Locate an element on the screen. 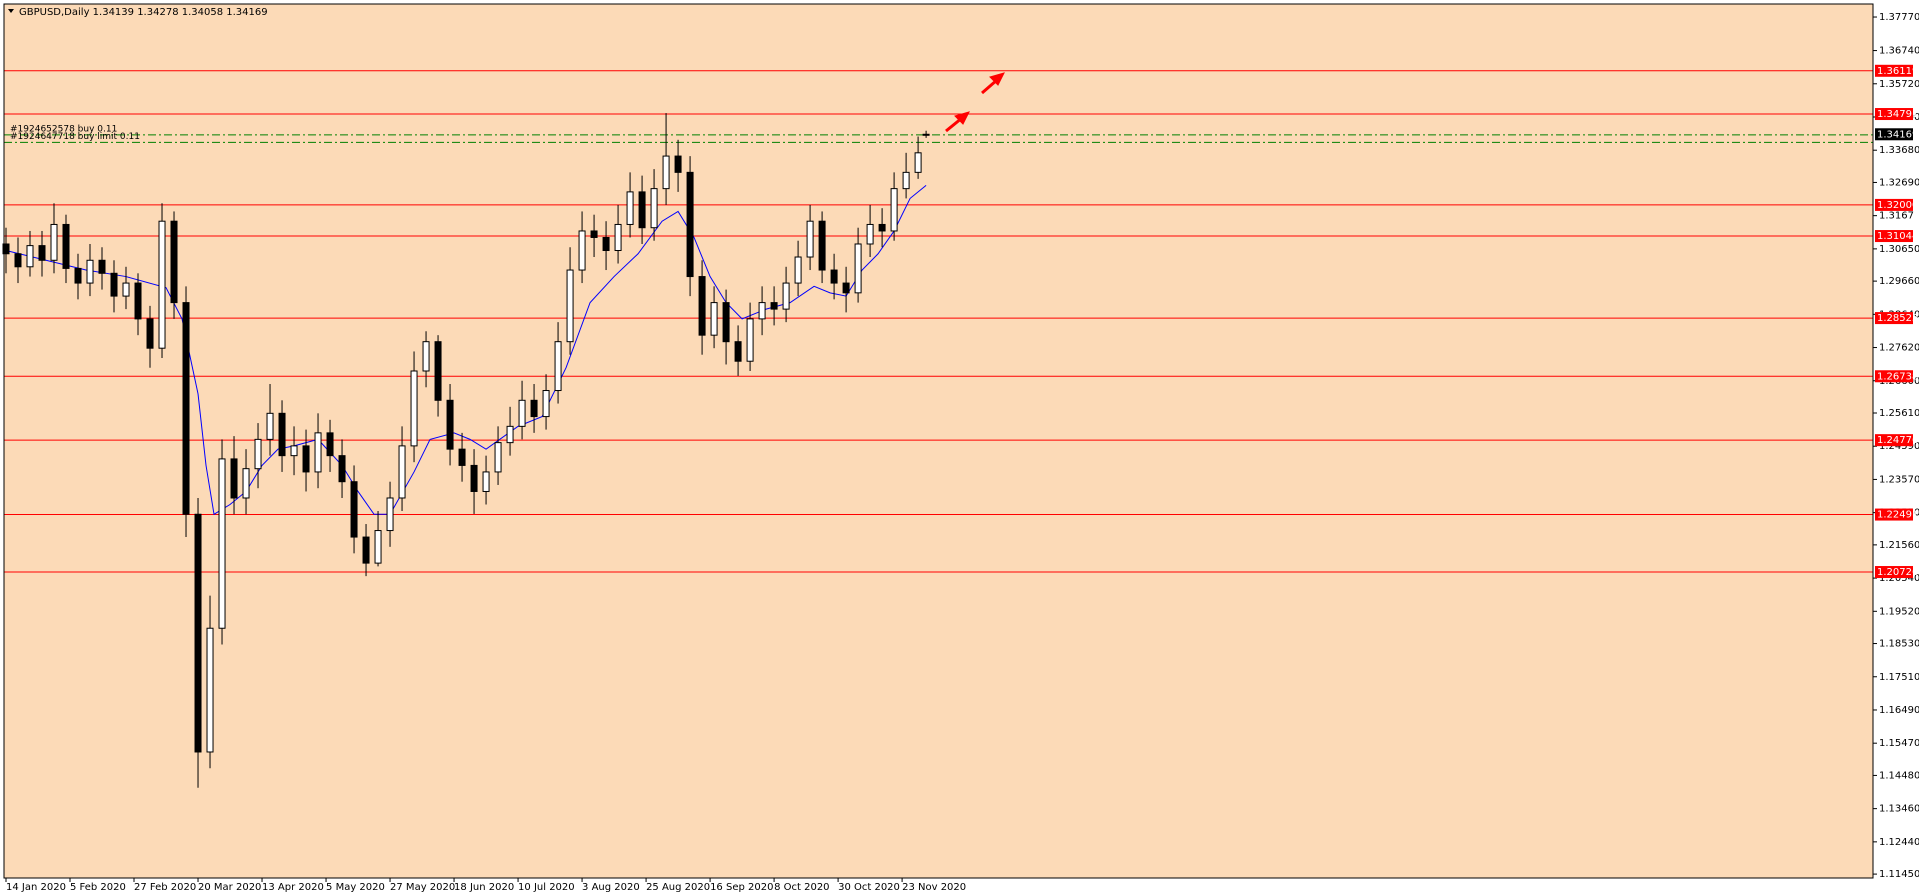 Image resolution: width=1919 pixels, height=895 pixels. menu-triangle is located at coordinates (11, 11).